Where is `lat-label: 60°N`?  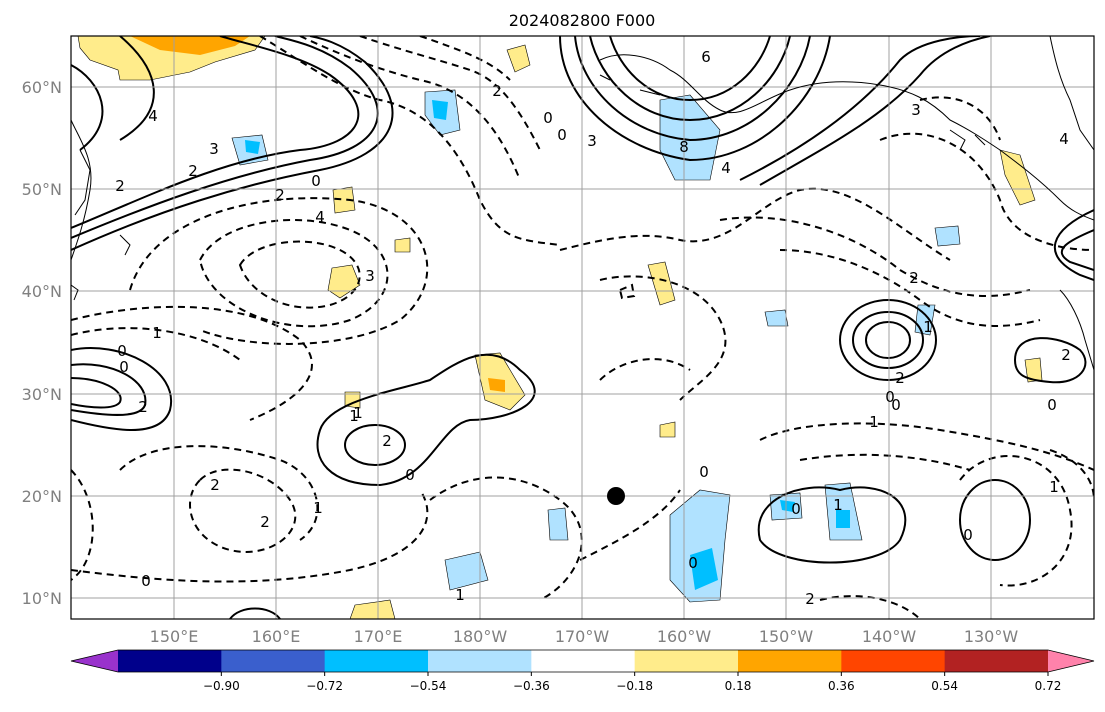
lat-label: 60°N is located at coordinates (42, 87).